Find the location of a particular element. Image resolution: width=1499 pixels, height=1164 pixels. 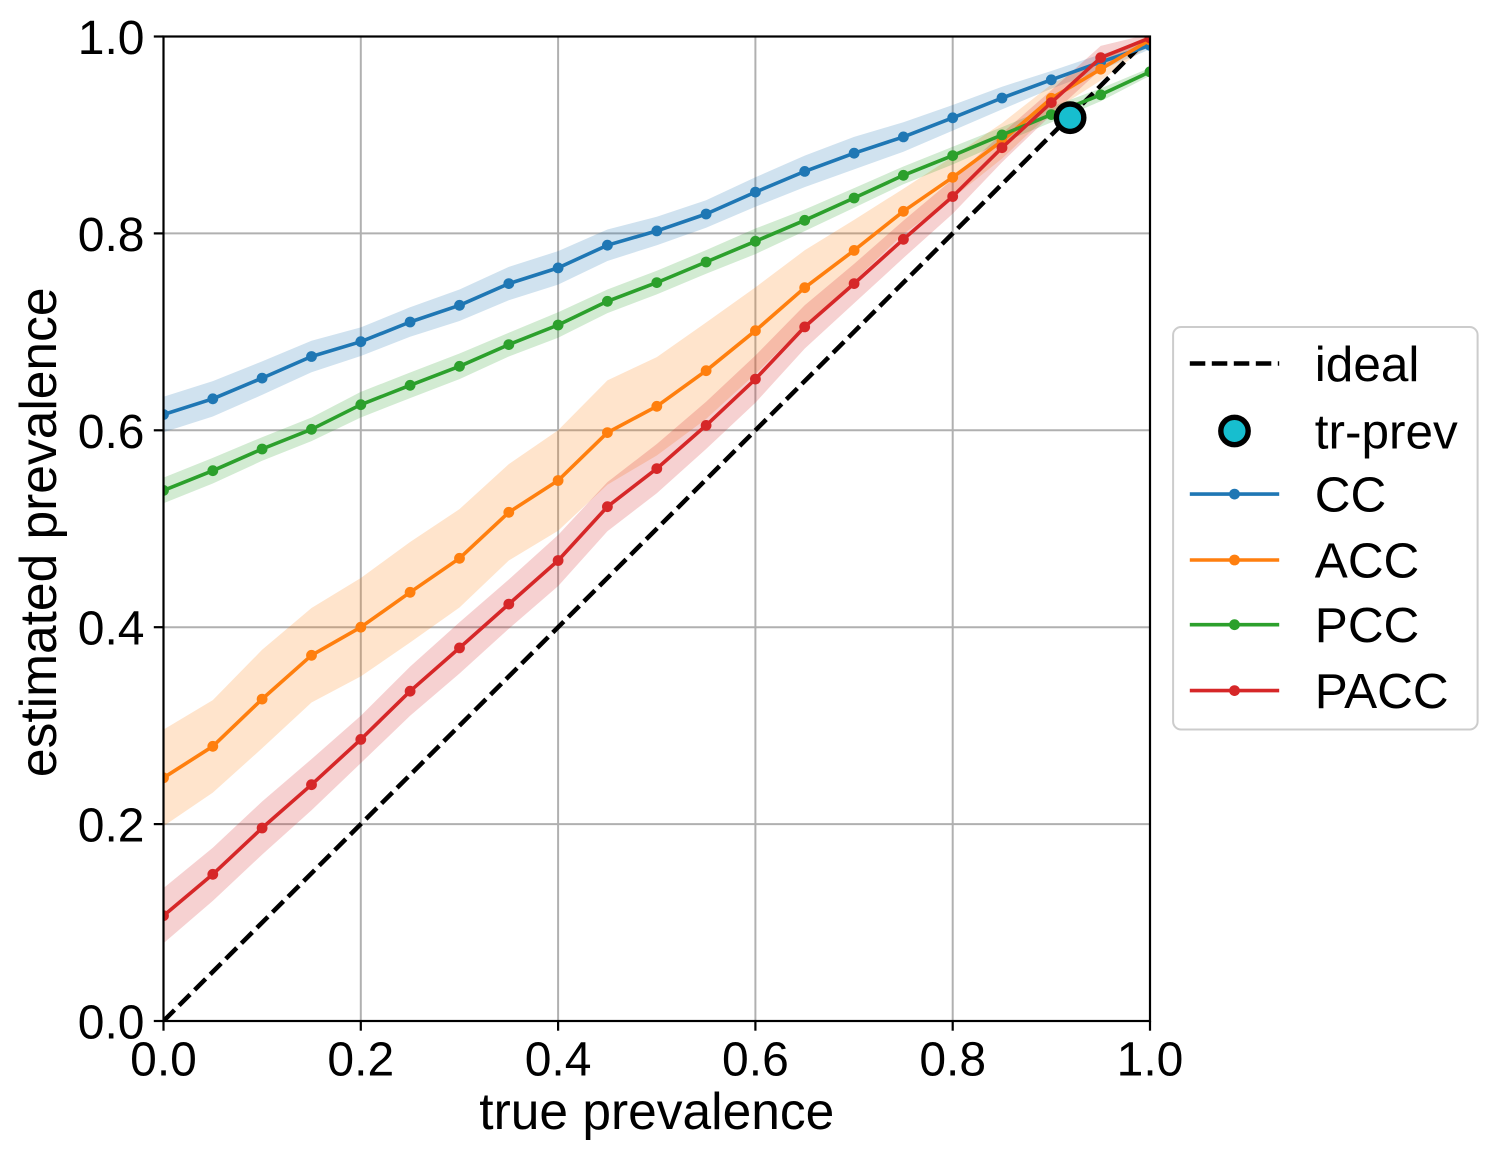

svg-text: PACC is located at coordinates (1382, 691).